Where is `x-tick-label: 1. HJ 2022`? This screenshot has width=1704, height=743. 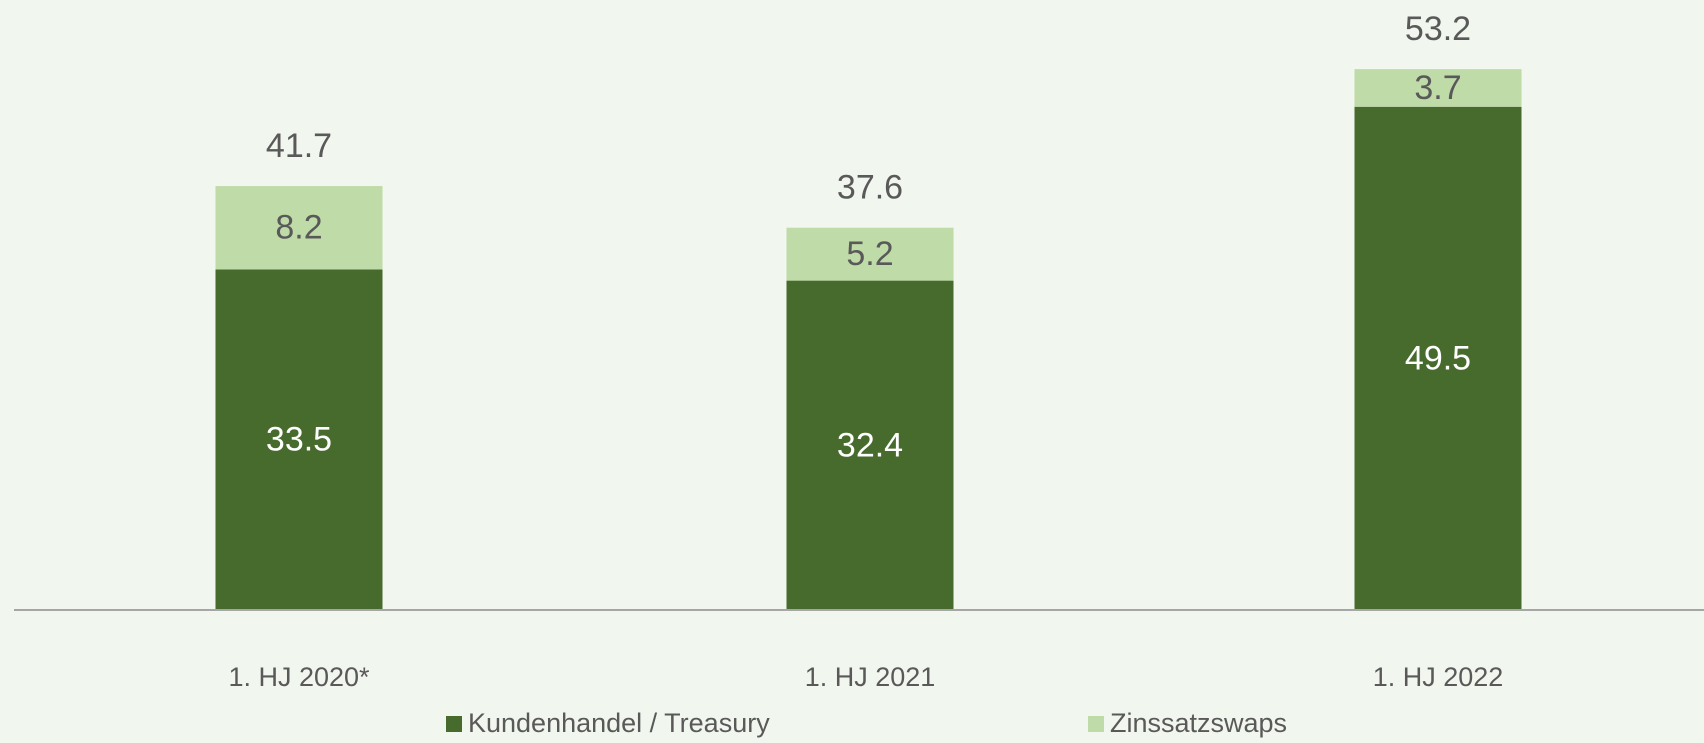
x-tick-label: 1. HJ 2022 is located at coordinates (1438, 677).